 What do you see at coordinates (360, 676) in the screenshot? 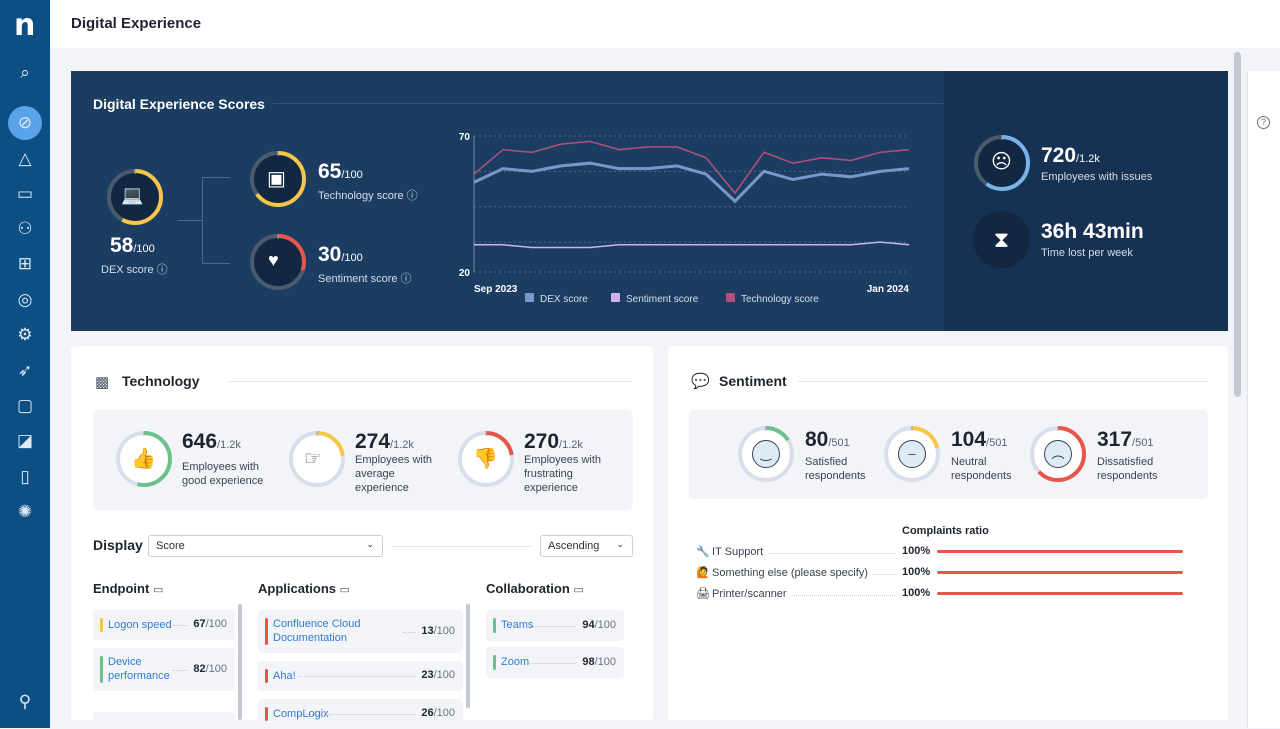
I see `score-row: Aha! 23/100` at bounding box center [360, 676].